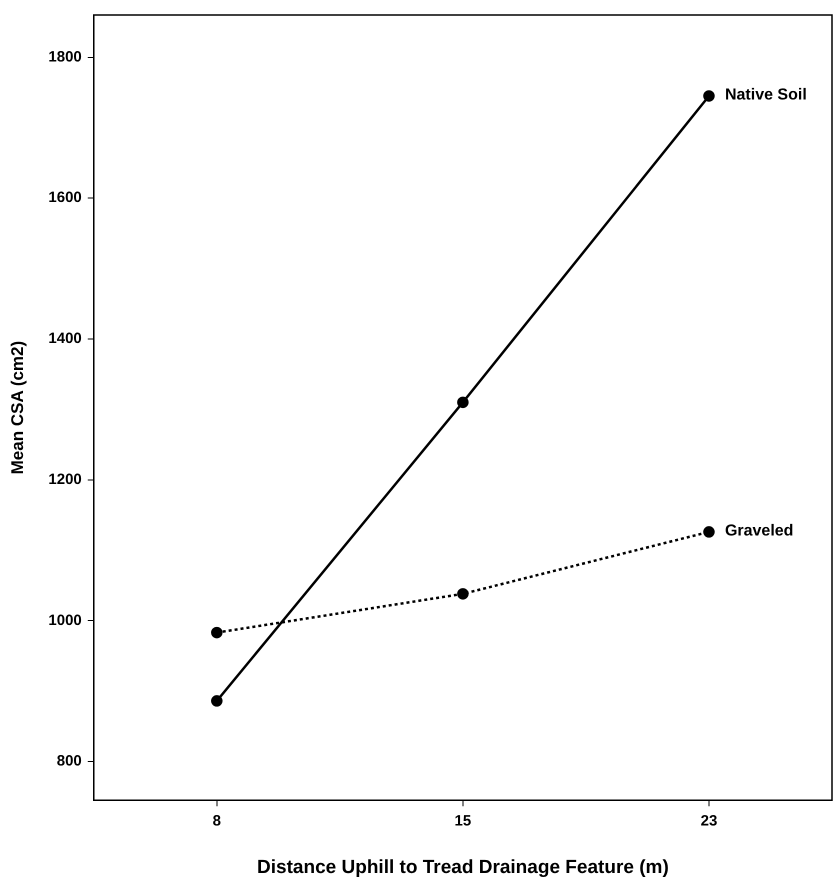 This screenshot has width=839, height=891. I want to click on x-tick-label: 8, so click(216, 821).